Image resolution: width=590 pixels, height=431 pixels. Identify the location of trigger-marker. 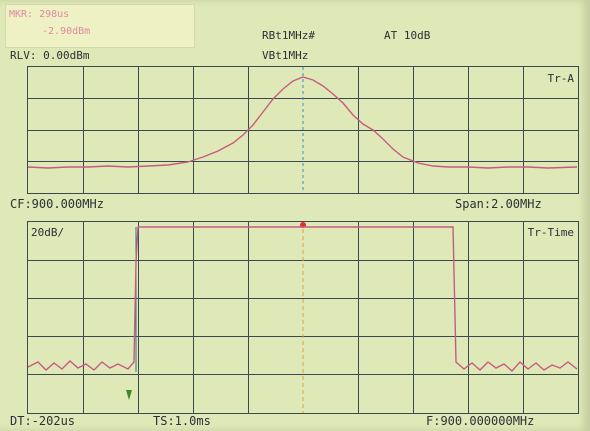
(129, 395).